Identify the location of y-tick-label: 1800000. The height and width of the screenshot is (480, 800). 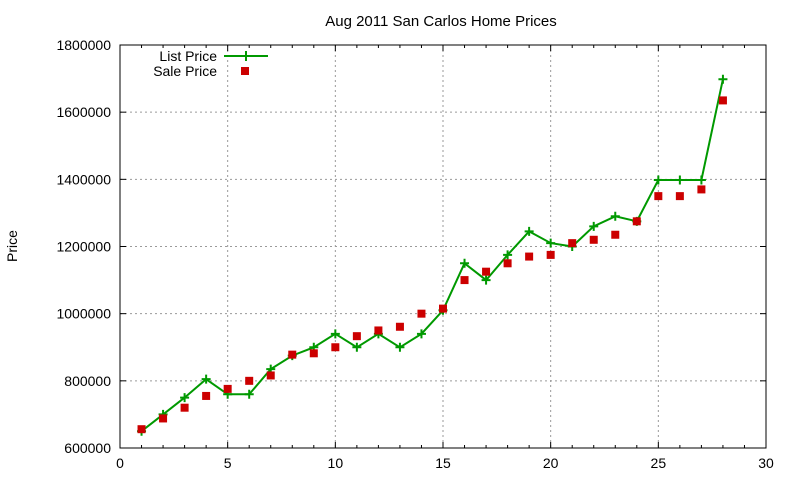
(83, 45).